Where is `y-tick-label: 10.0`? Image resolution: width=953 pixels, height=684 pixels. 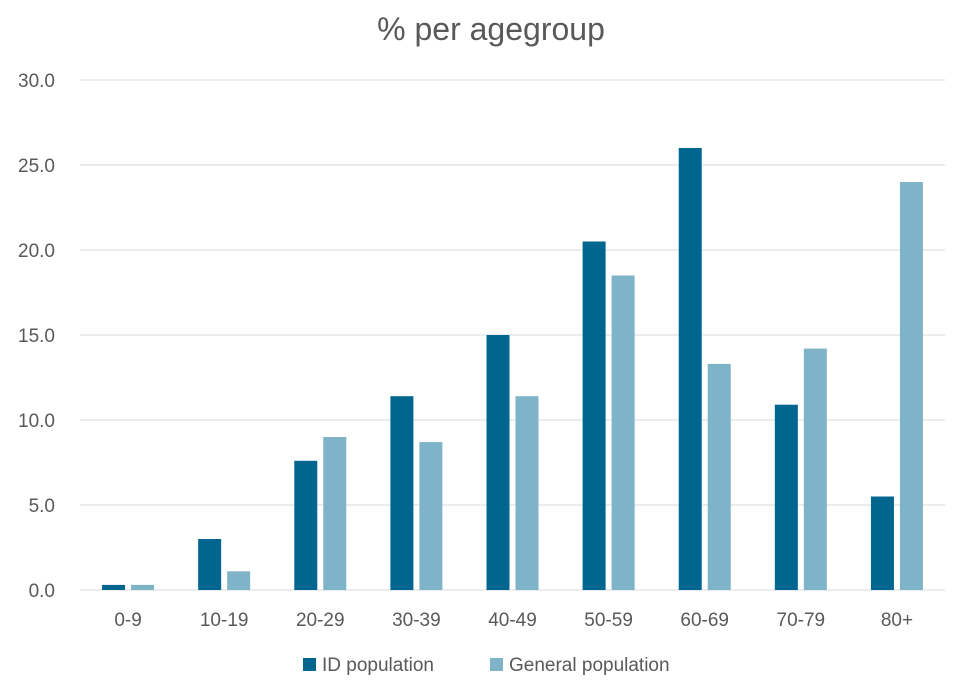 y-tick-label: 10.0 is located at coordinates (36, 421).